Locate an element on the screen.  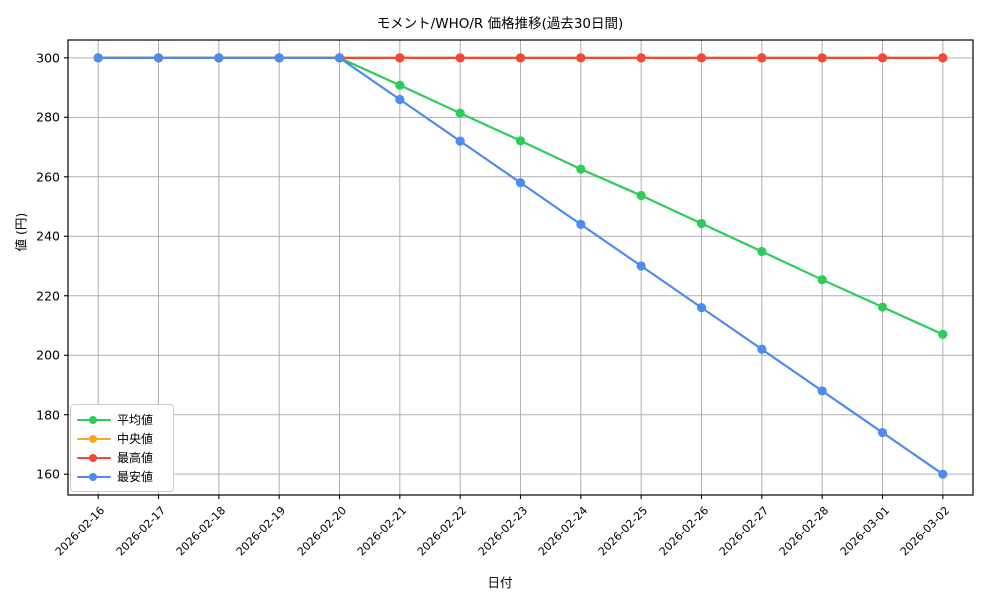
y-tick-label: 280 is located at coordinates (48, 117).